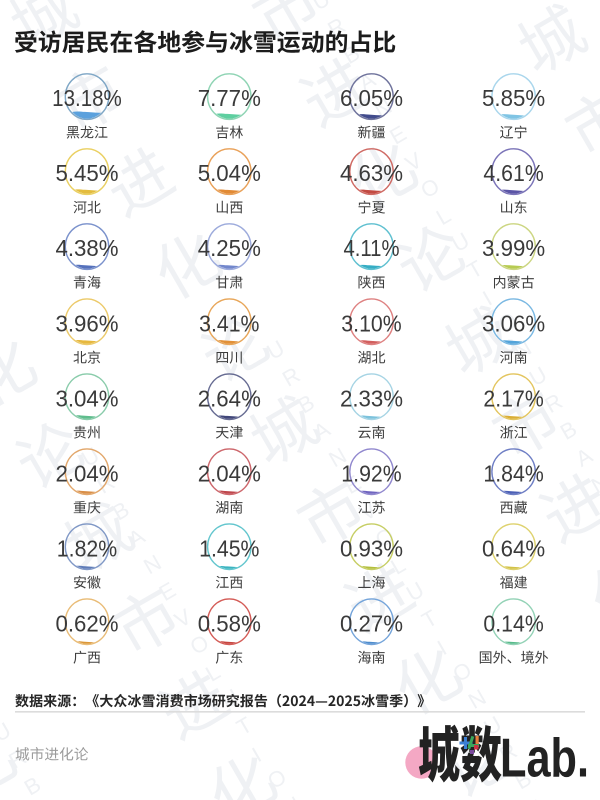  What do you see at coordinates (513, 623) in the screenshot?
I see `svg-text: 0.14%` at bounding box center [513, 623].